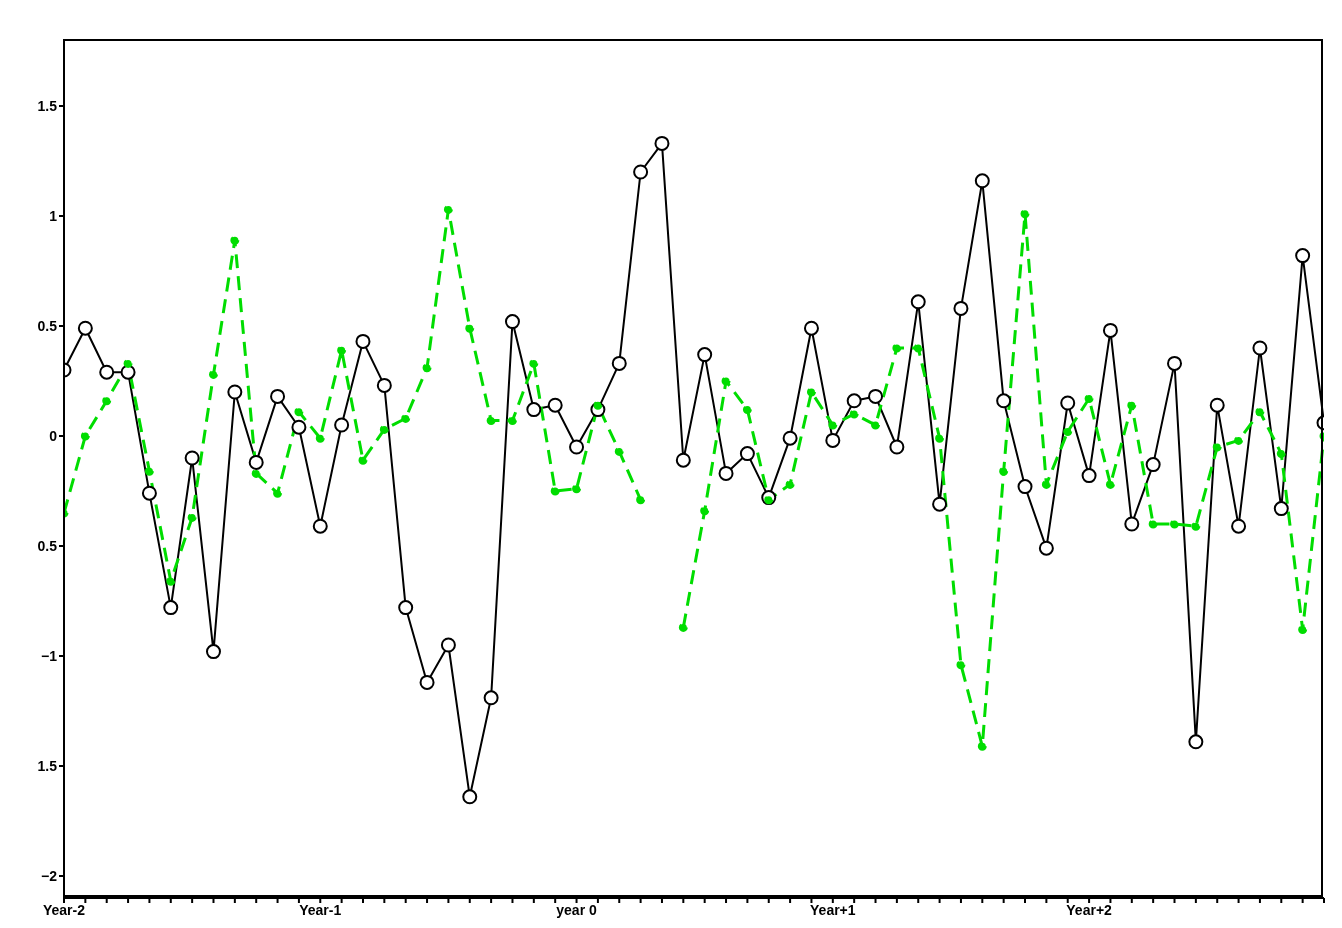 This screenshot has height=928, width=1342. I want to click on x-tick-label: year 0, so click(576, 909).